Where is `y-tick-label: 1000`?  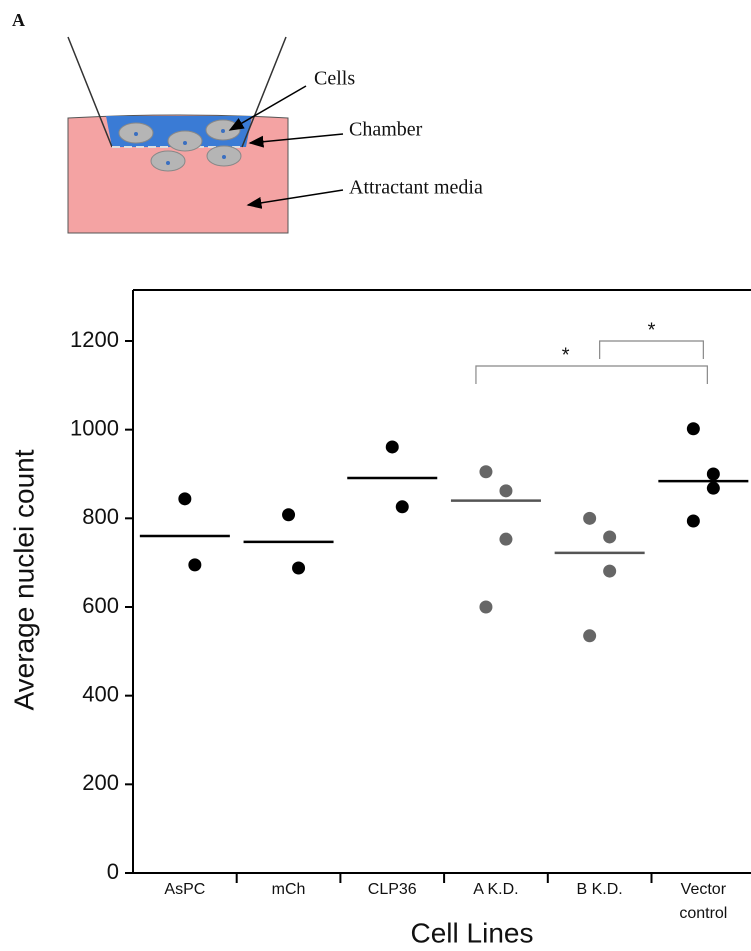 y-tick-label: 1000 is located at coordinates (94, 427).